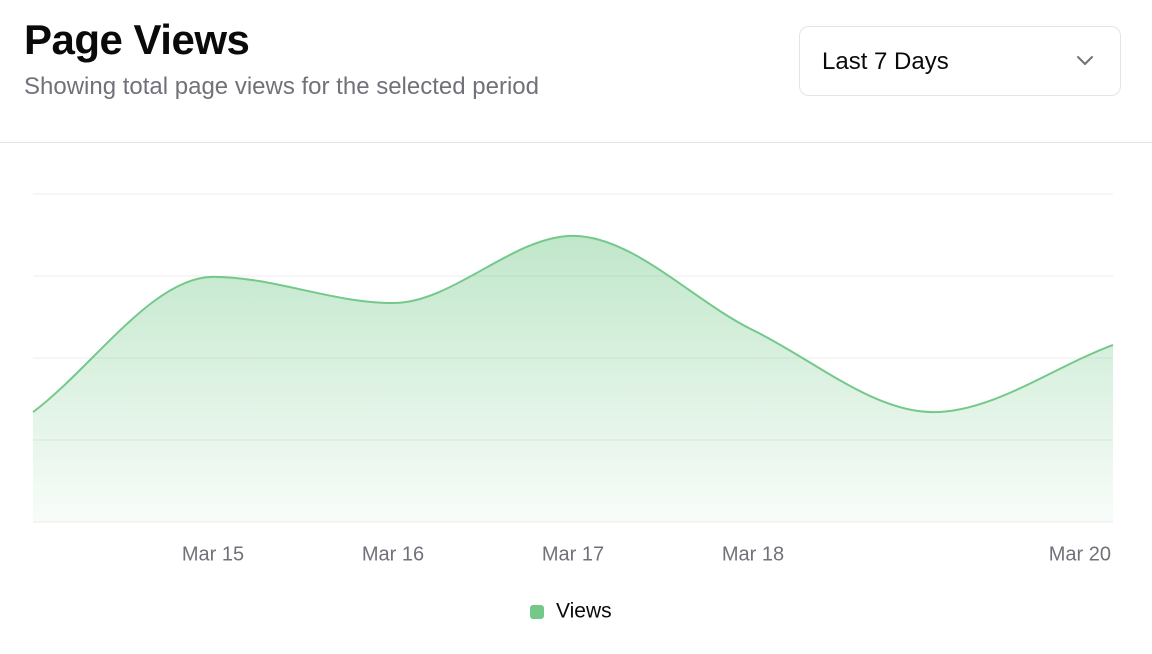 This screenshot has height=654, width=1152. What do you see at coordinates (573, 554) in the screenshot?
I see `x-tick-label: Mar 17` at bounding box center [573, 554].